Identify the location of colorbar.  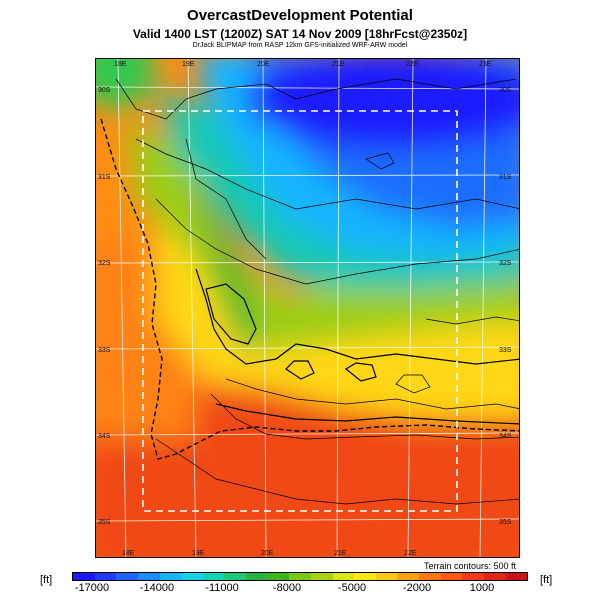
(300, 576).